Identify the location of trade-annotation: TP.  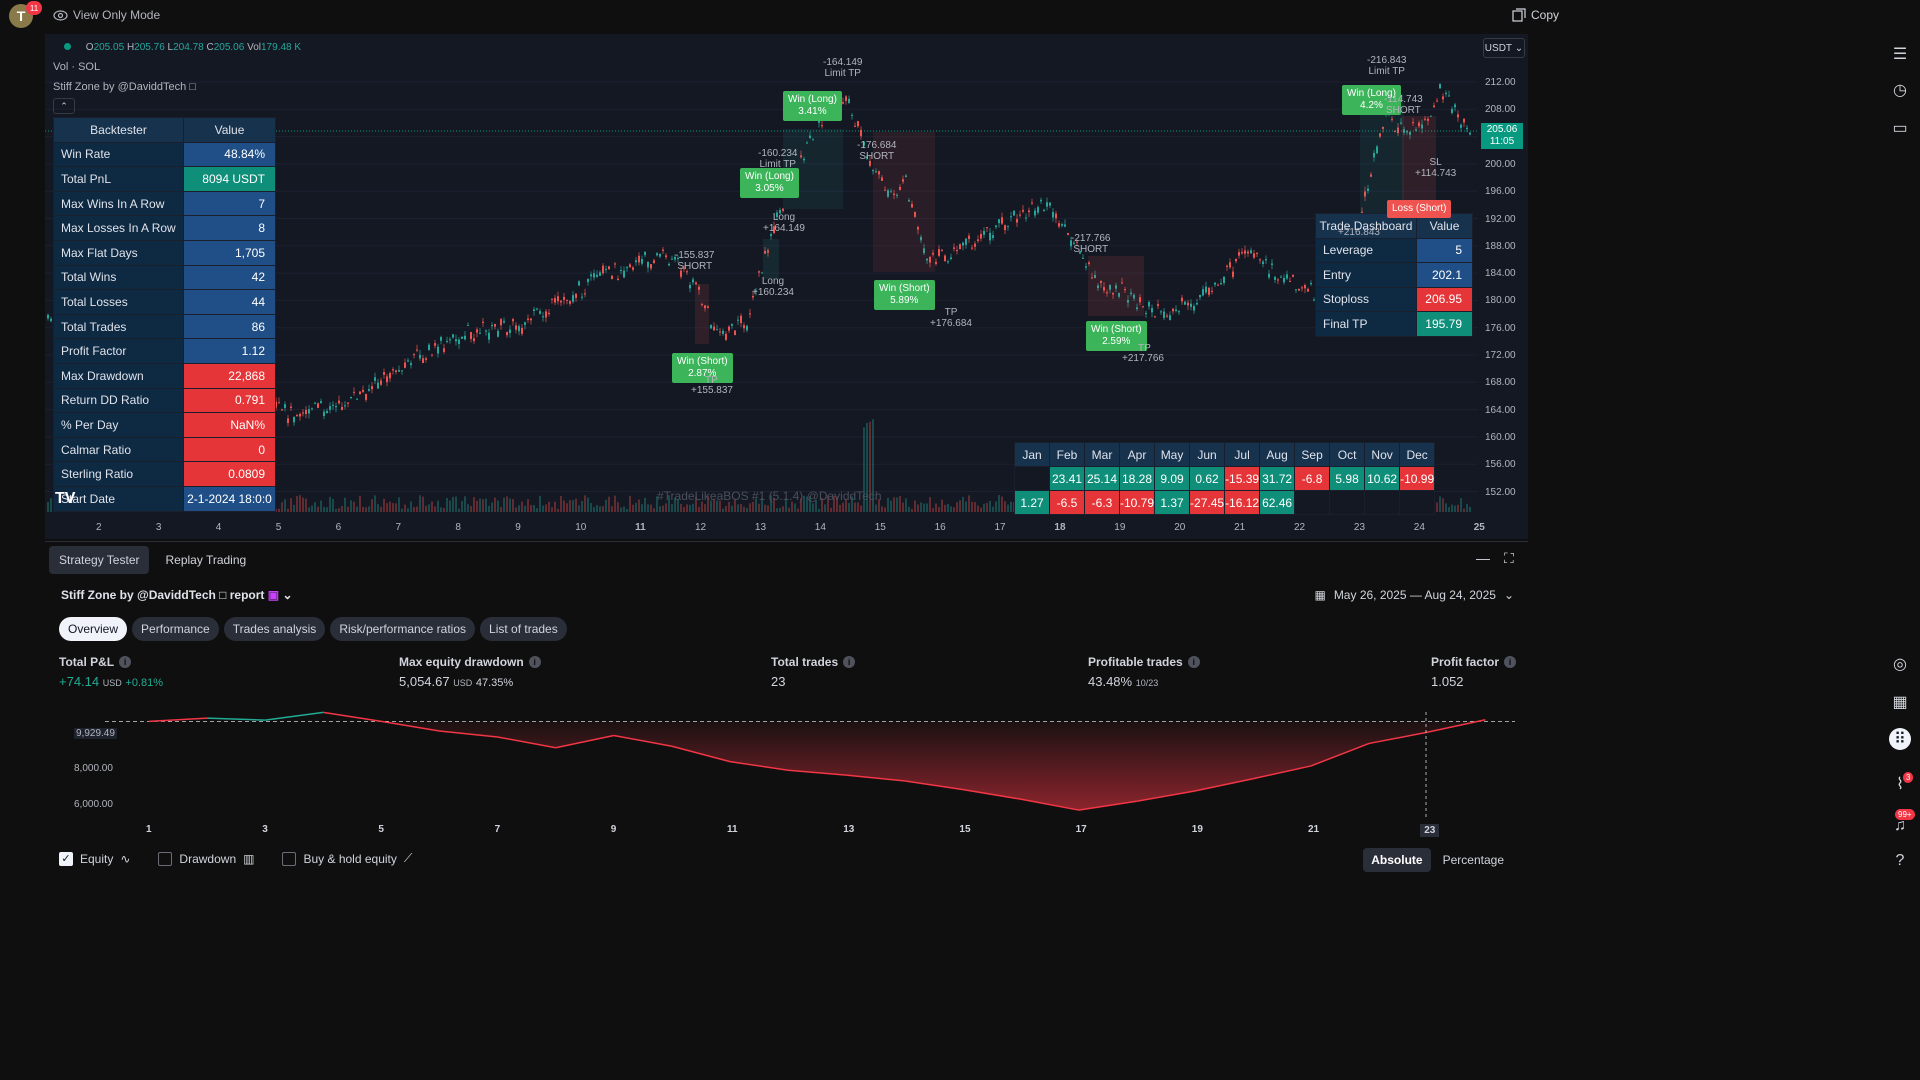
(711, 380).